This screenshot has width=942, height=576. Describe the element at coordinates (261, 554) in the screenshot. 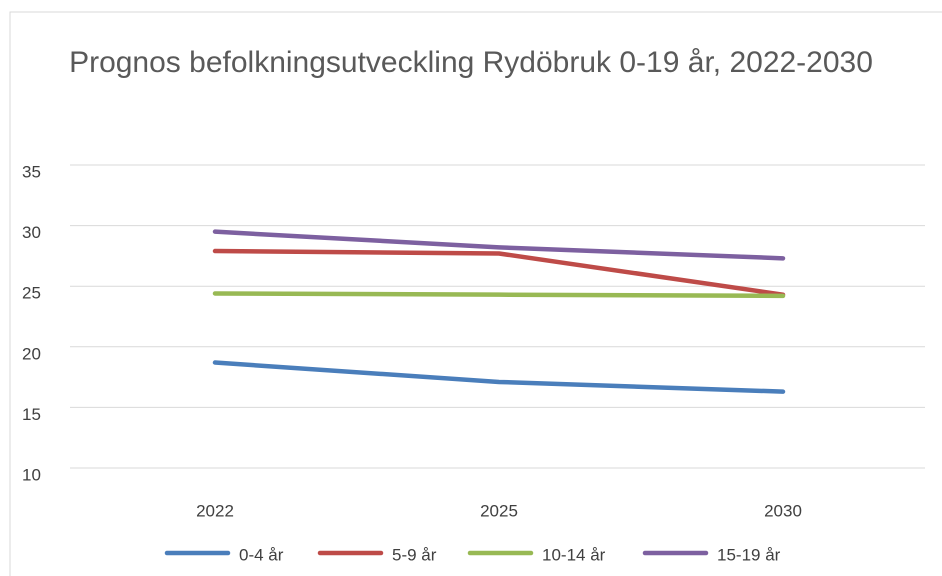

I see `legend-label: 0-4 år` at that location.